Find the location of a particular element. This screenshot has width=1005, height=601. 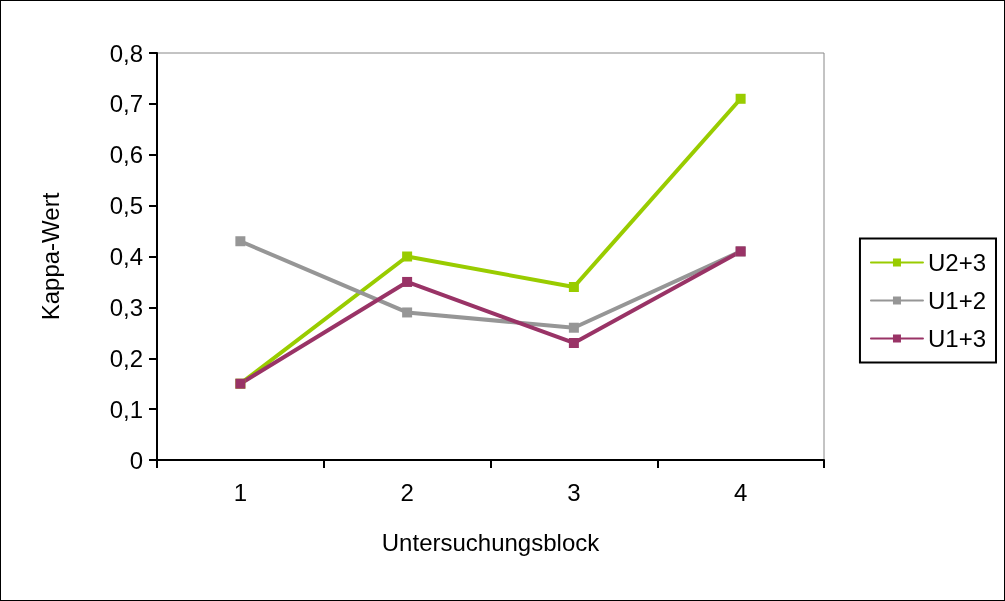

legend-label: U2+3 is located at coordinates (956, 262).